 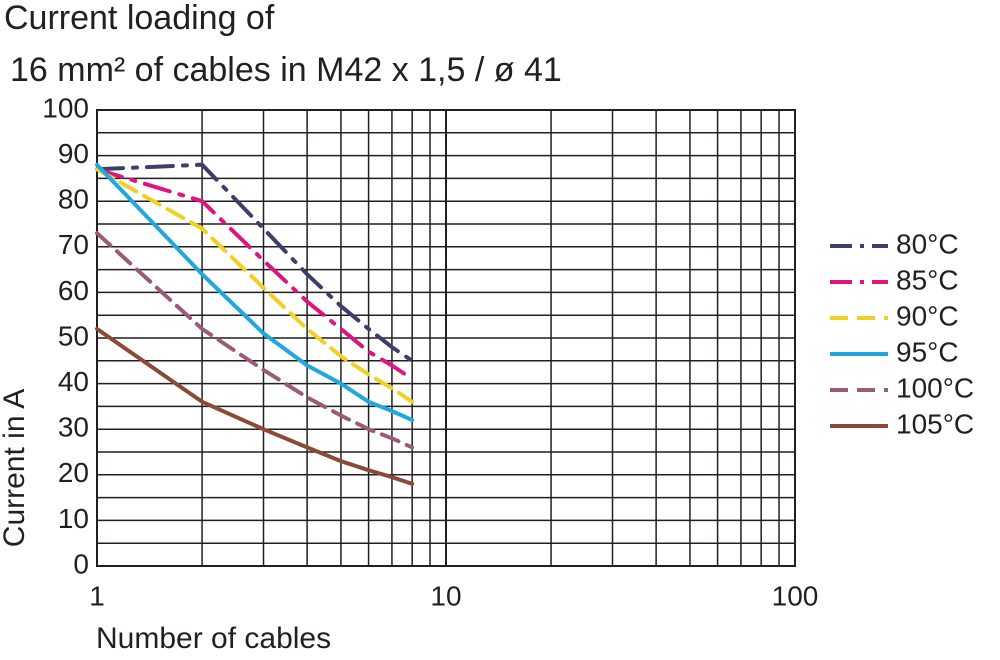 What do you see at coordinates (445, 595) in the screenshot?
I see `x-tick-label: 10` at bounding box center [445, 595].